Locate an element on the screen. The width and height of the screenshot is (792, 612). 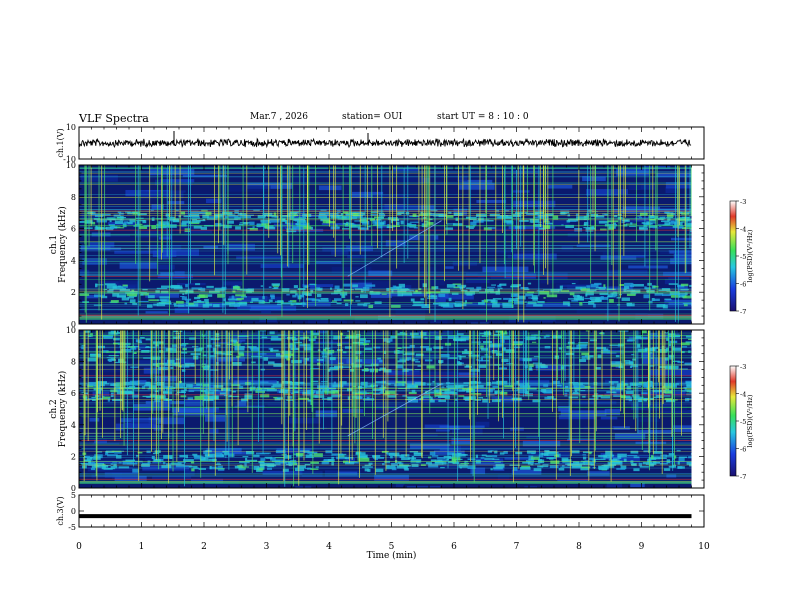
colorbar-tick-label: -5 is located at coordinates (743, 257).